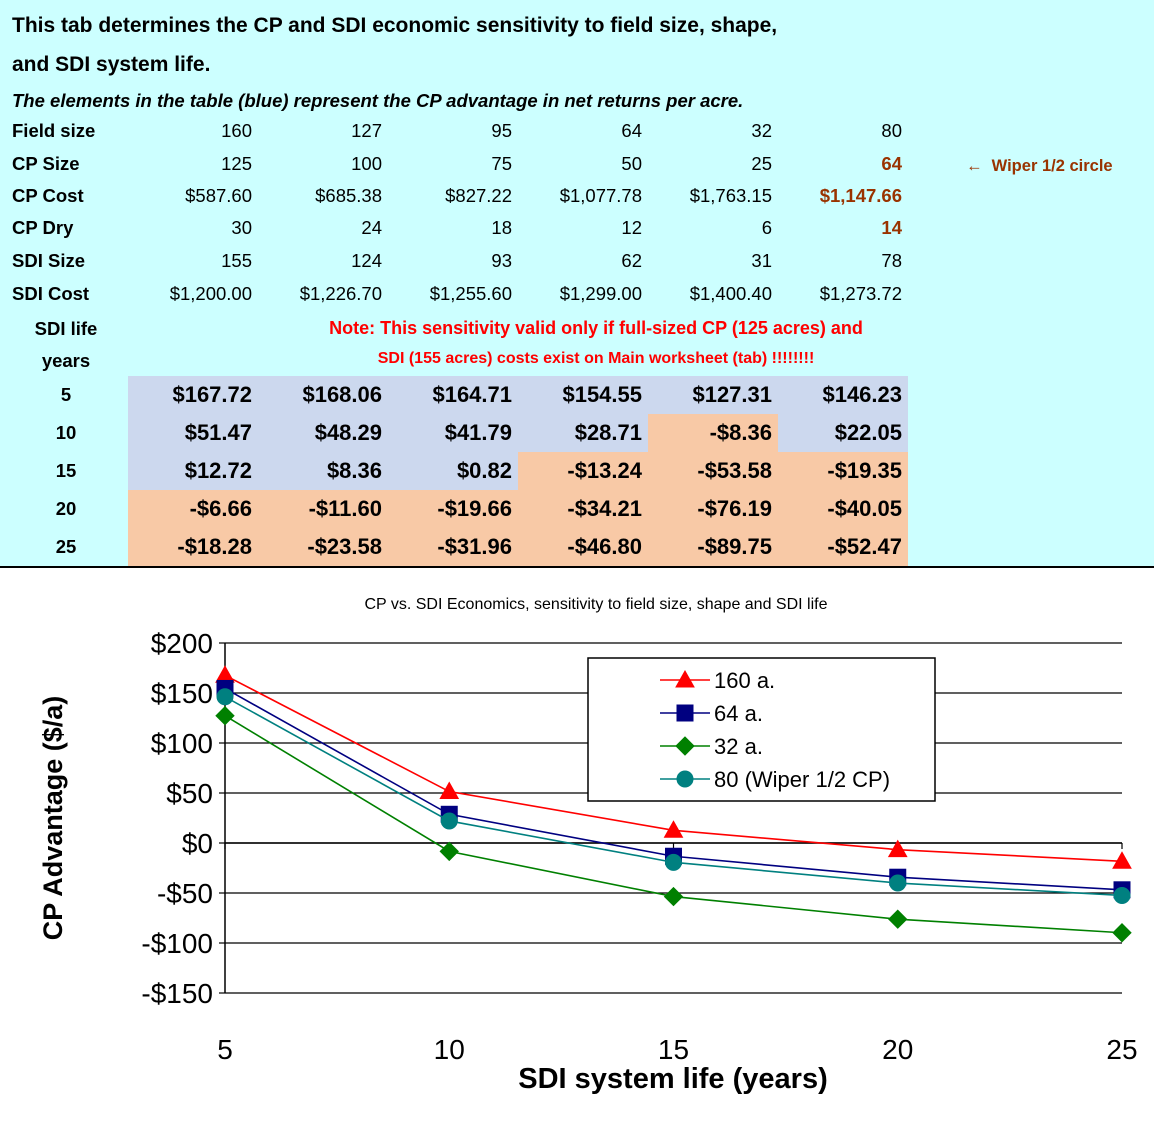 This screenshot has height=1147, width=1154. Describe the element at coordinates (111, 64) in the screenshot. I see `sheet-title-line2: and SDI system life.` at that location.